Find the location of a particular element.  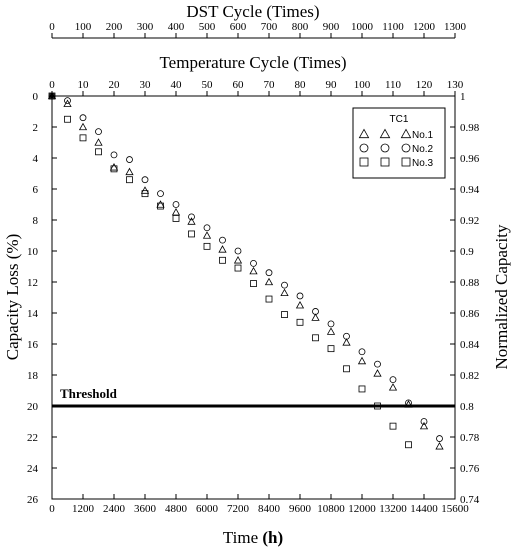

dst-cycle-tick-label: 0 is located at coordinates (52, 27).